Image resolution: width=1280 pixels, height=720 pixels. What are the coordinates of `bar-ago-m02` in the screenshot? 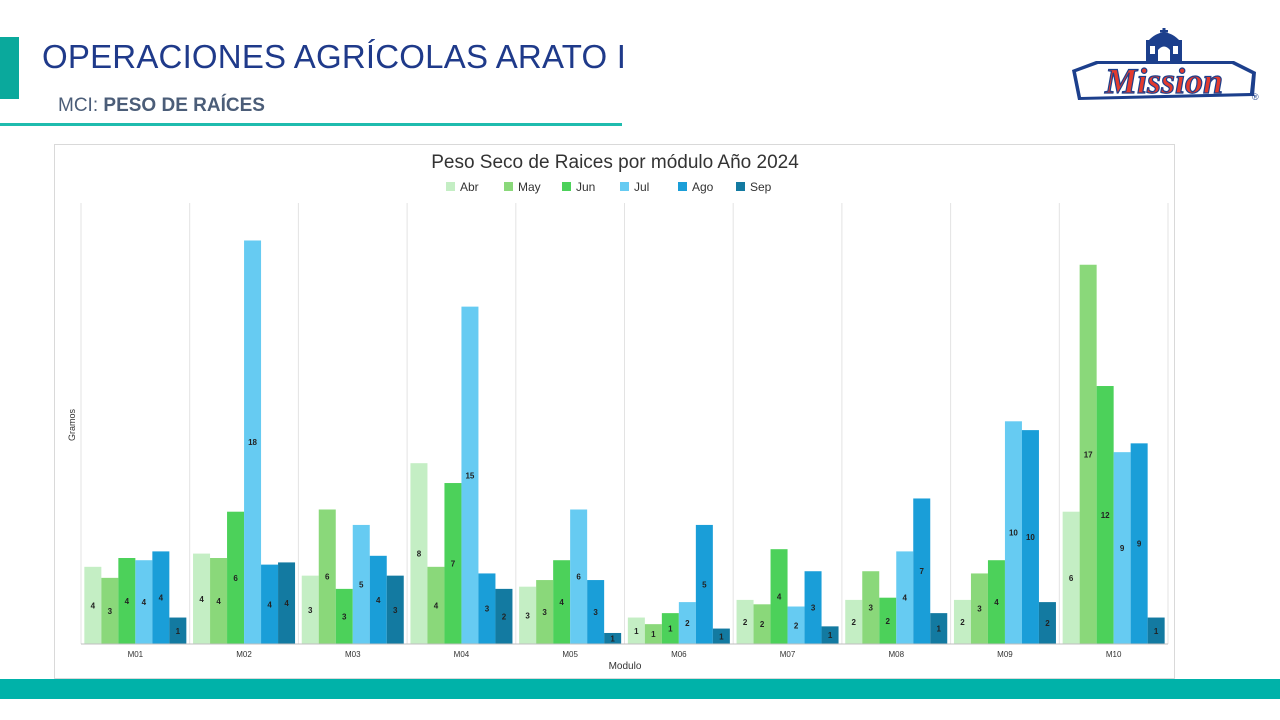 It's located at (270, 604).